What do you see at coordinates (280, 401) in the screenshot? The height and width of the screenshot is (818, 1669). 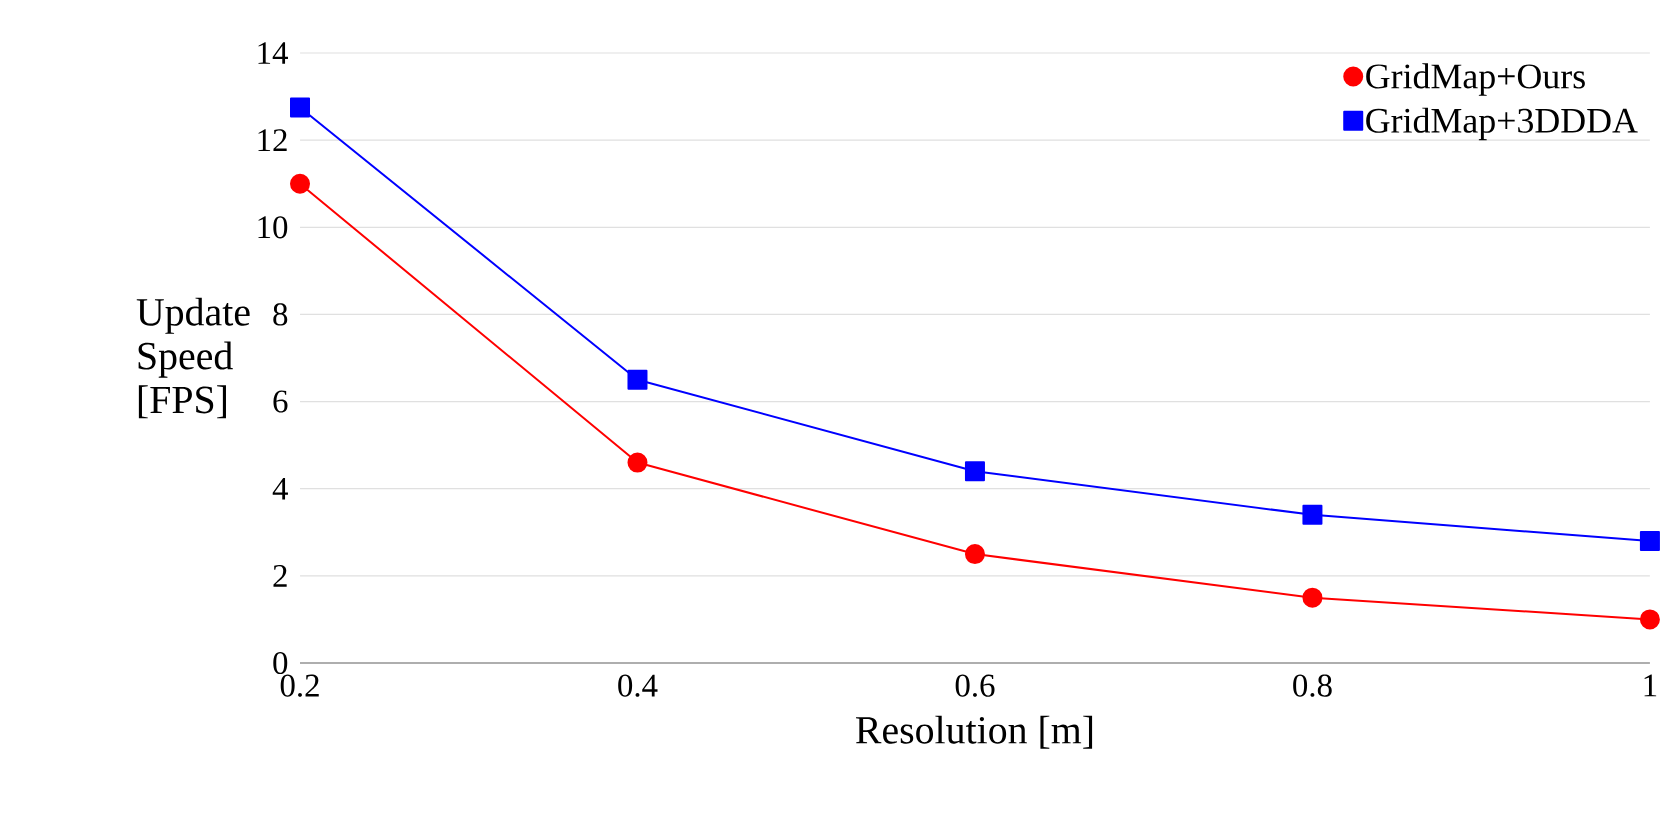 I see `y-tick-label: 6` at bounding box center [280, 401].